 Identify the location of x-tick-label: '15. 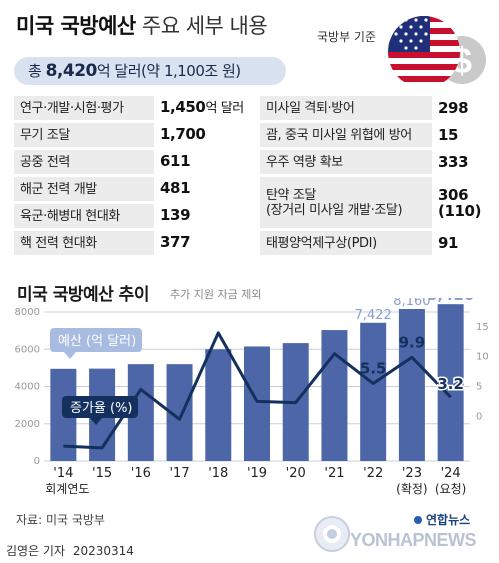
(102, 473).